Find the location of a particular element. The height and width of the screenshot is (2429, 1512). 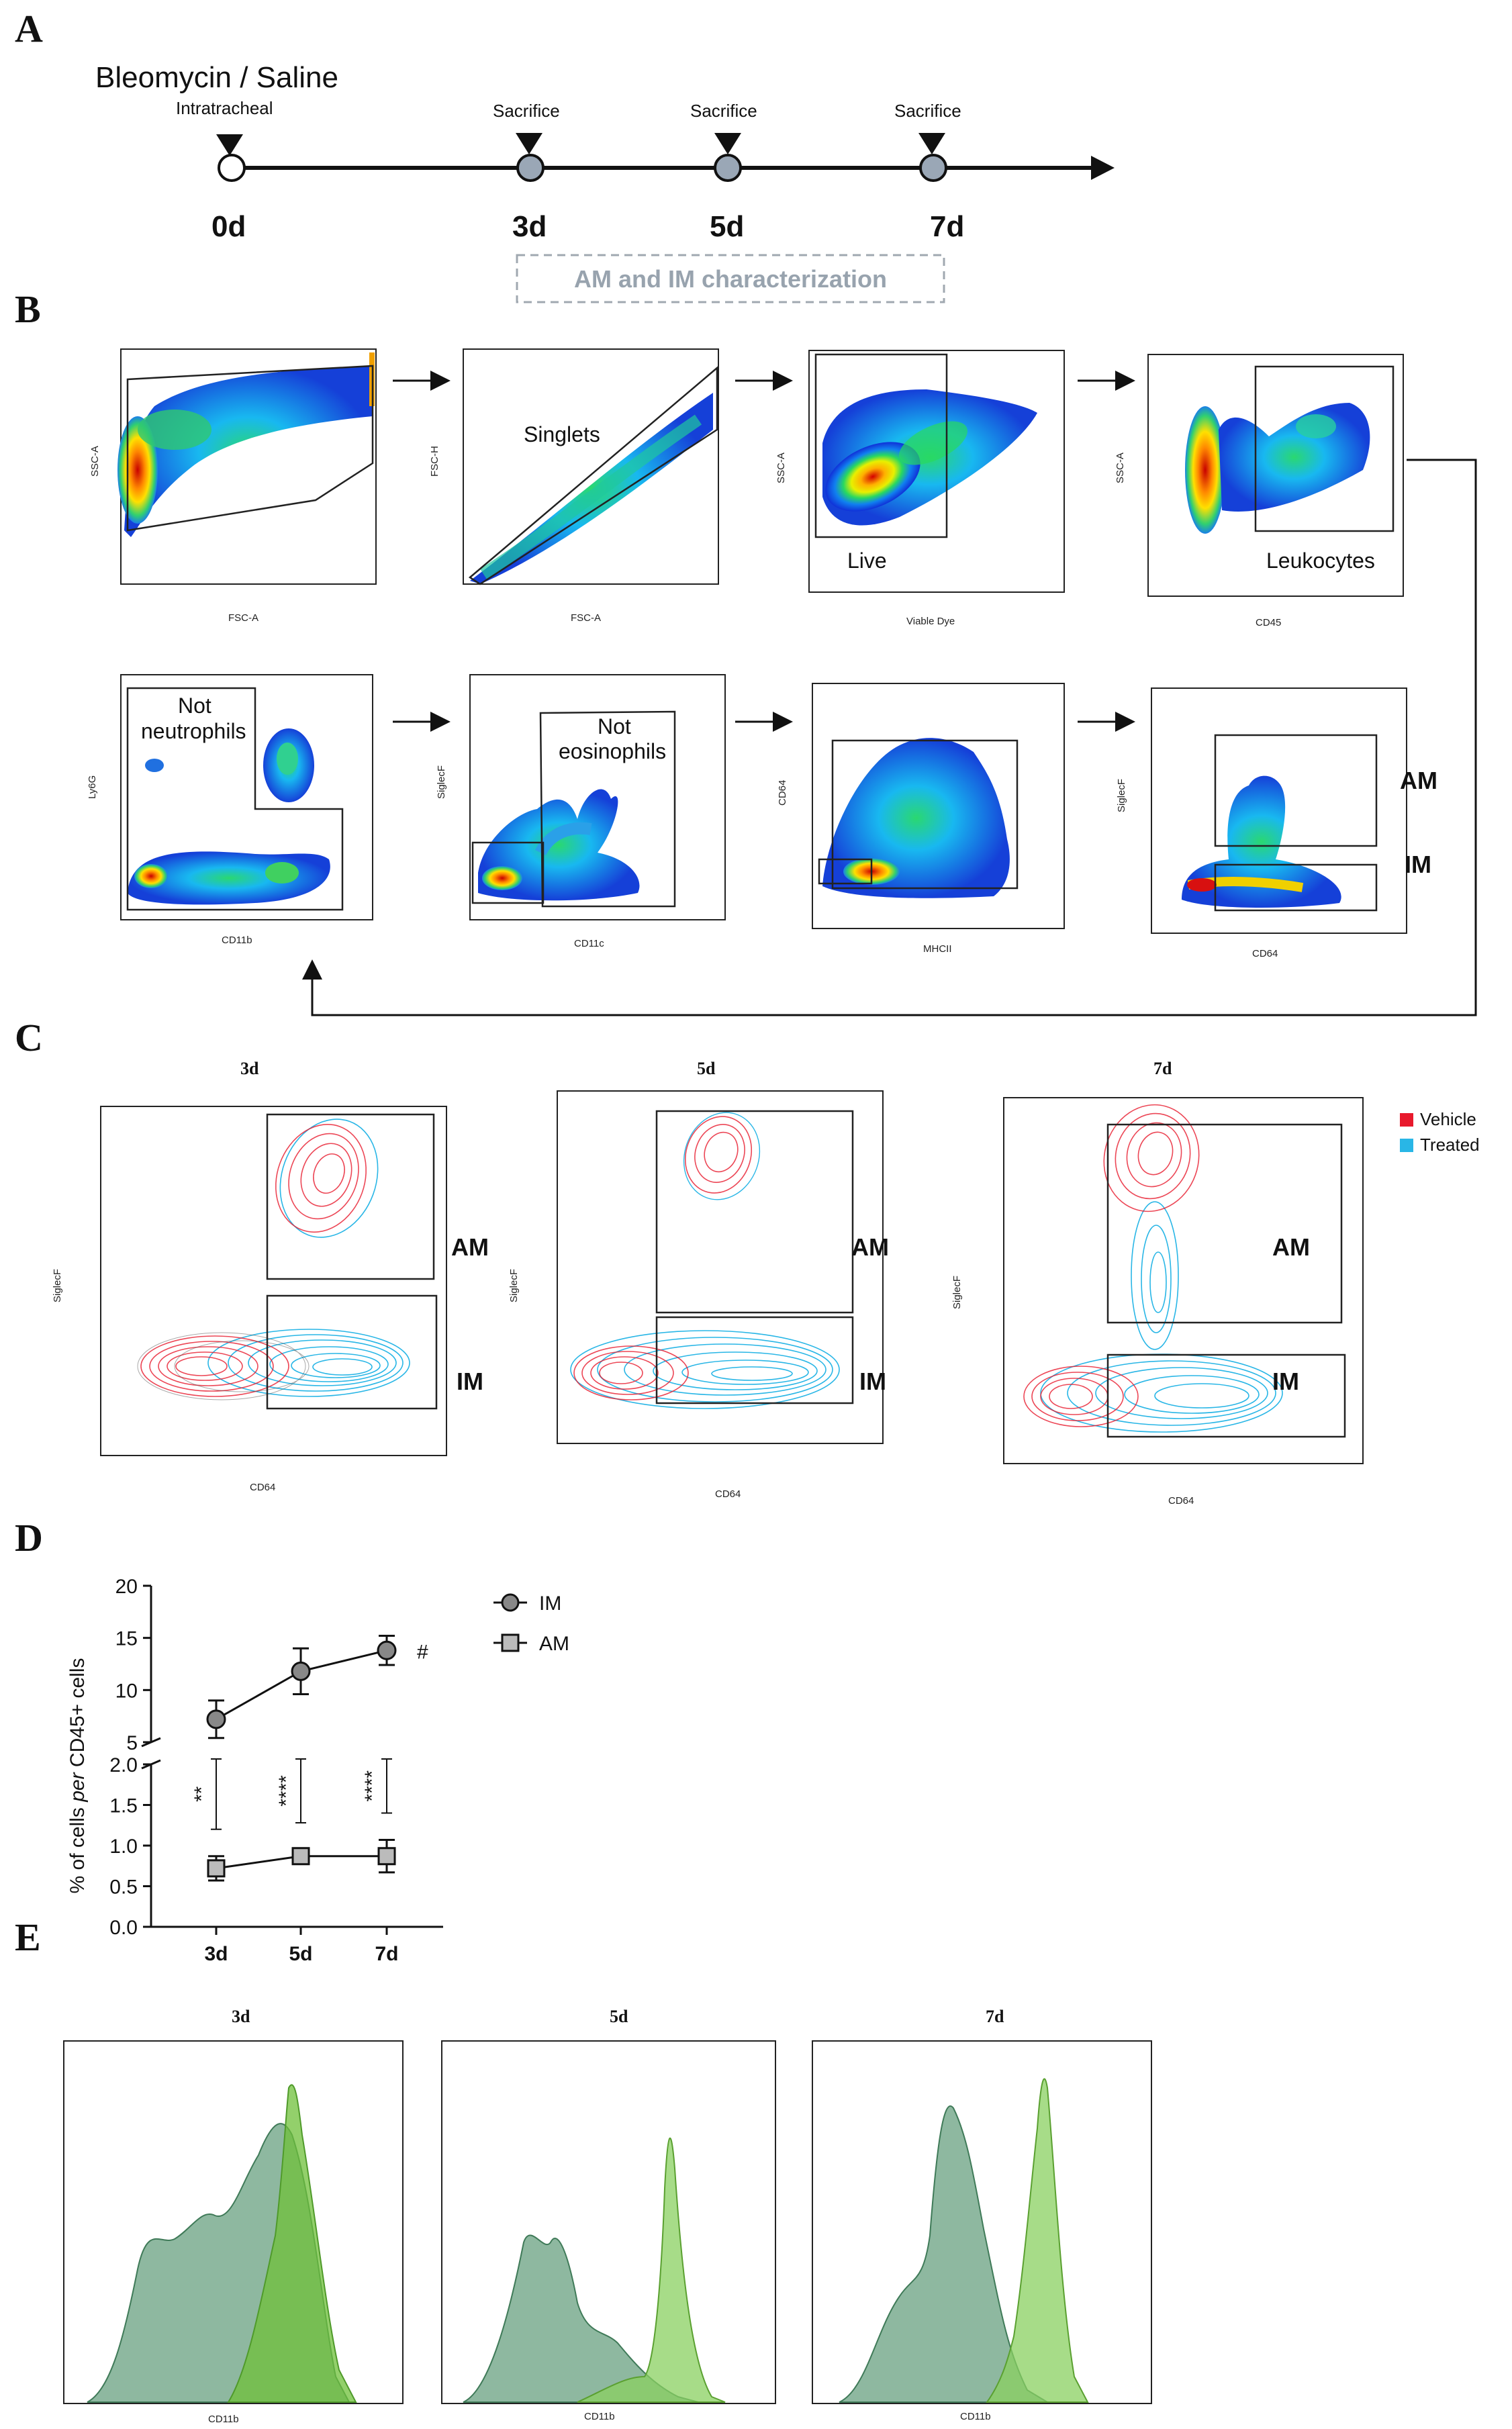

legend-label-im: IM is located at coordinates (550, 1603).